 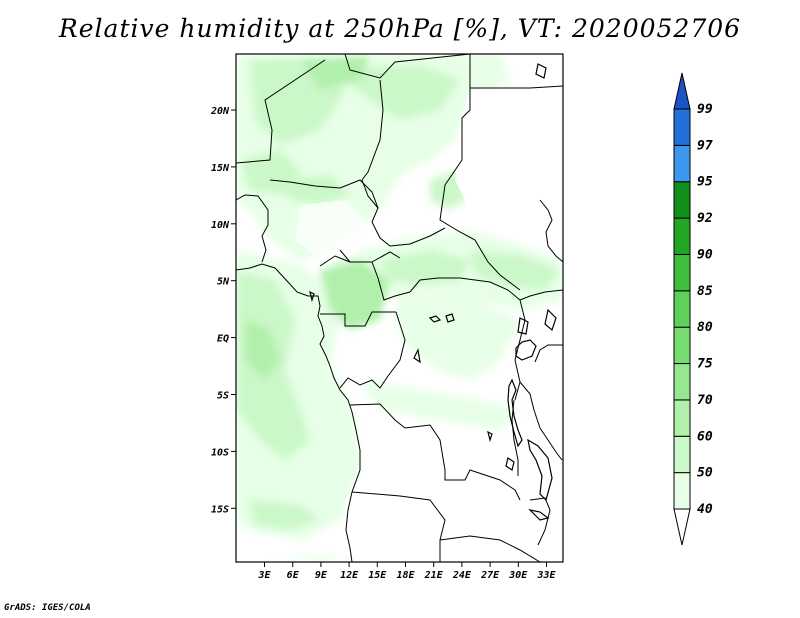 What do you see at coordinates (705, 400) in the screenshot?
I see `colorbar-label: 70` at bounding box center [705, 400].